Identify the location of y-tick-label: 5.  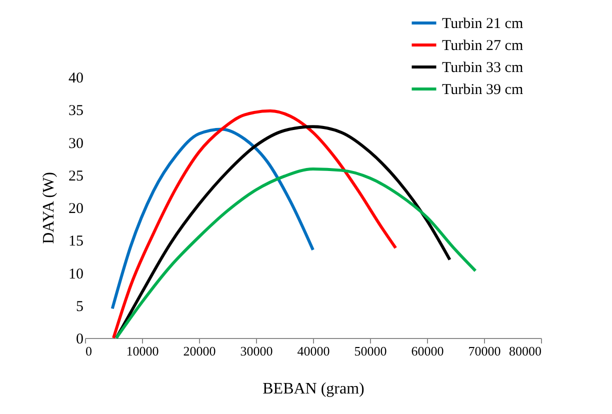
(80, 306).